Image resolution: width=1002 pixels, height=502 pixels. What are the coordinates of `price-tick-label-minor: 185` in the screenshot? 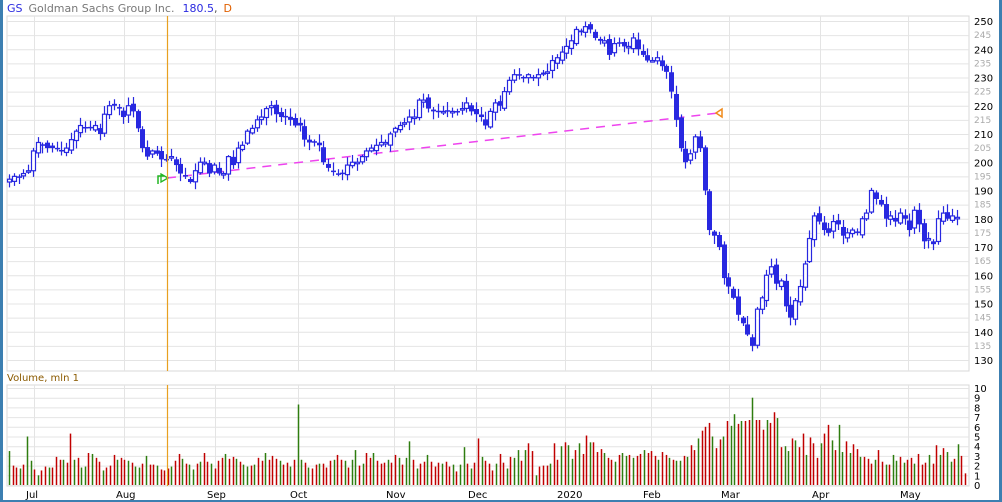 It's located at (982, 206).